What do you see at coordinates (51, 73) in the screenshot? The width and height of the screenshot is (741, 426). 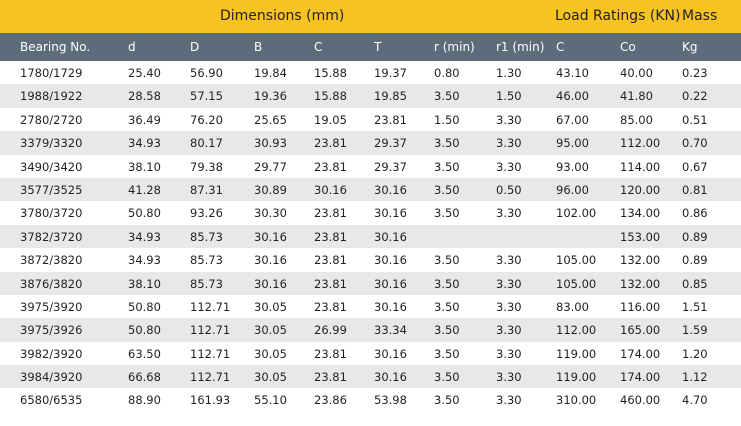 I see `cell-bearing-no: 1780/1729` at bounding box center [51, 73].